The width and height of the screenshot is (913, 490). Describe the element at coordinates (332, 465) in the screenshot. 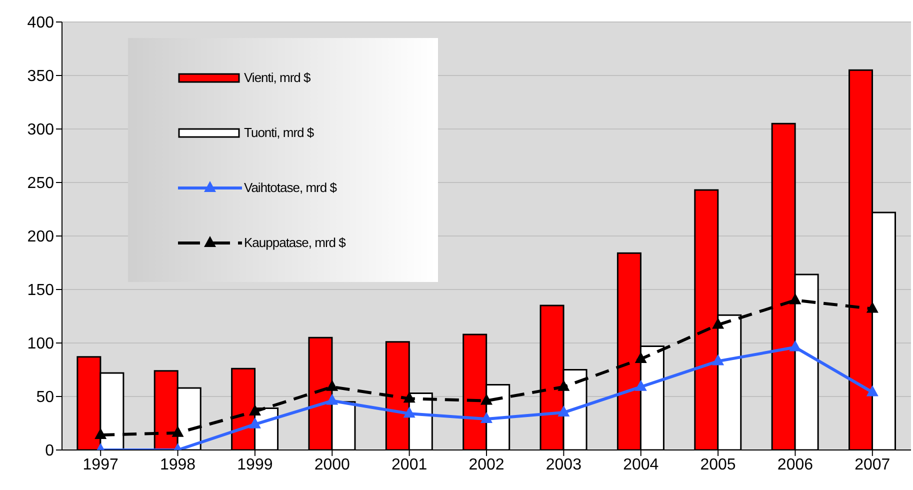

I see `x-tick-label: 2000` at that location.